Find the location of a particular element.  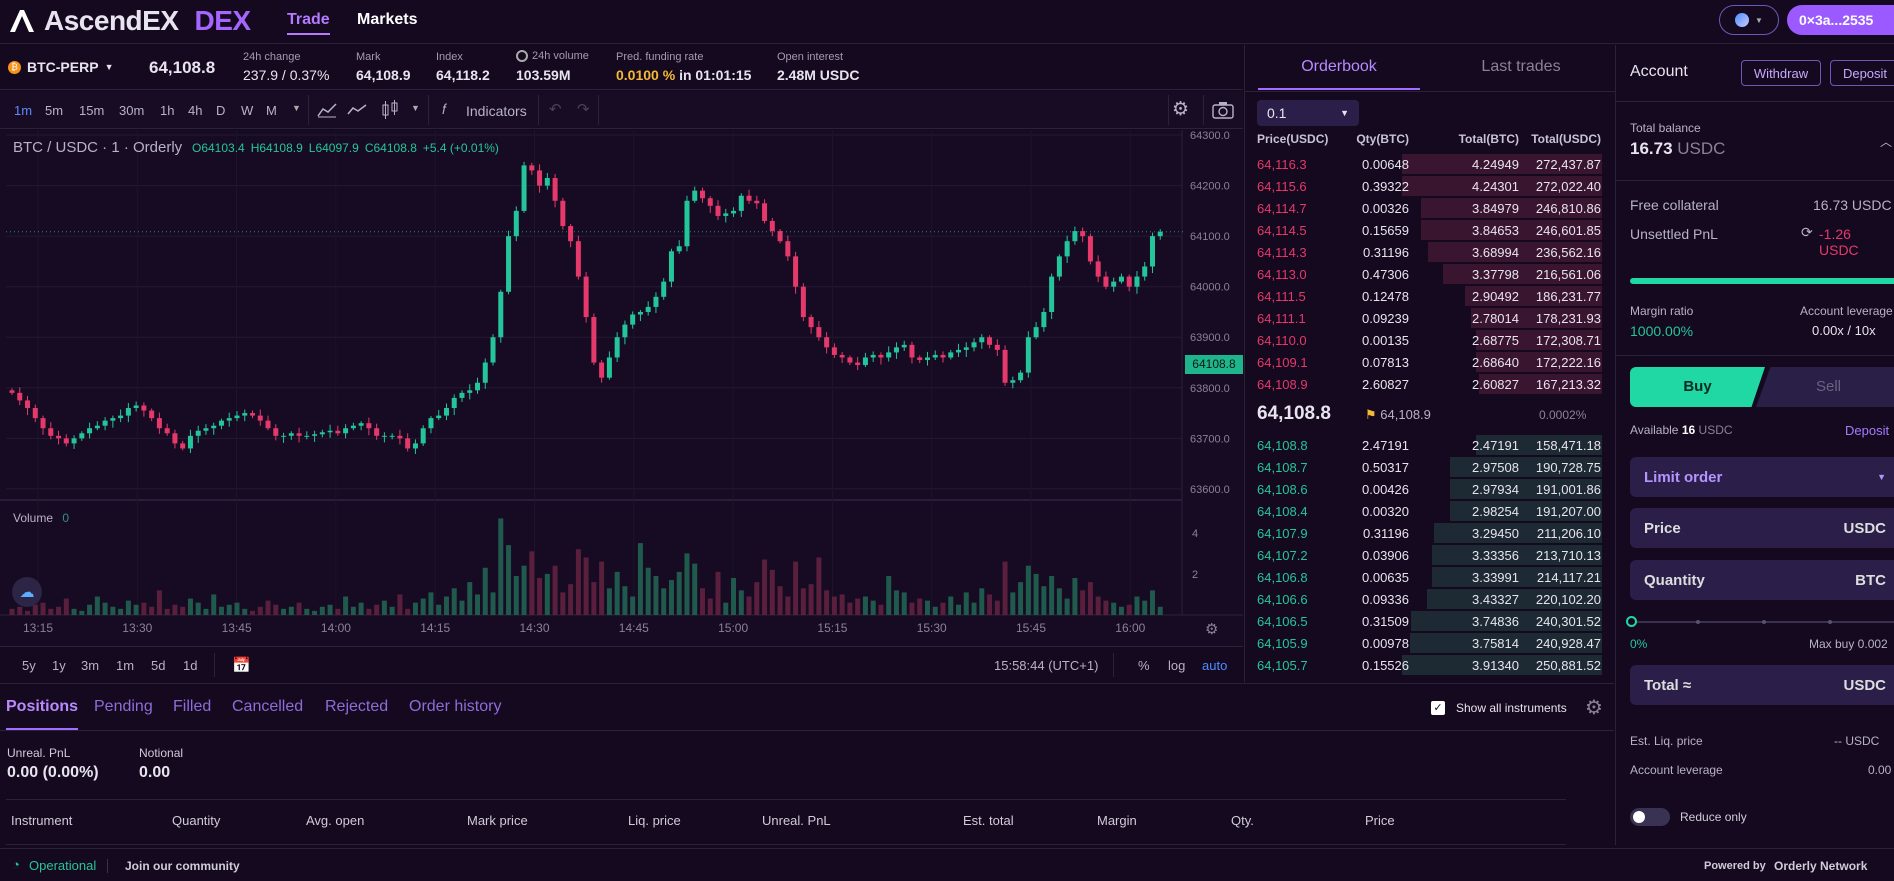

wallet-button: 0×3a...2535 is located at coordinates (1840, 20).